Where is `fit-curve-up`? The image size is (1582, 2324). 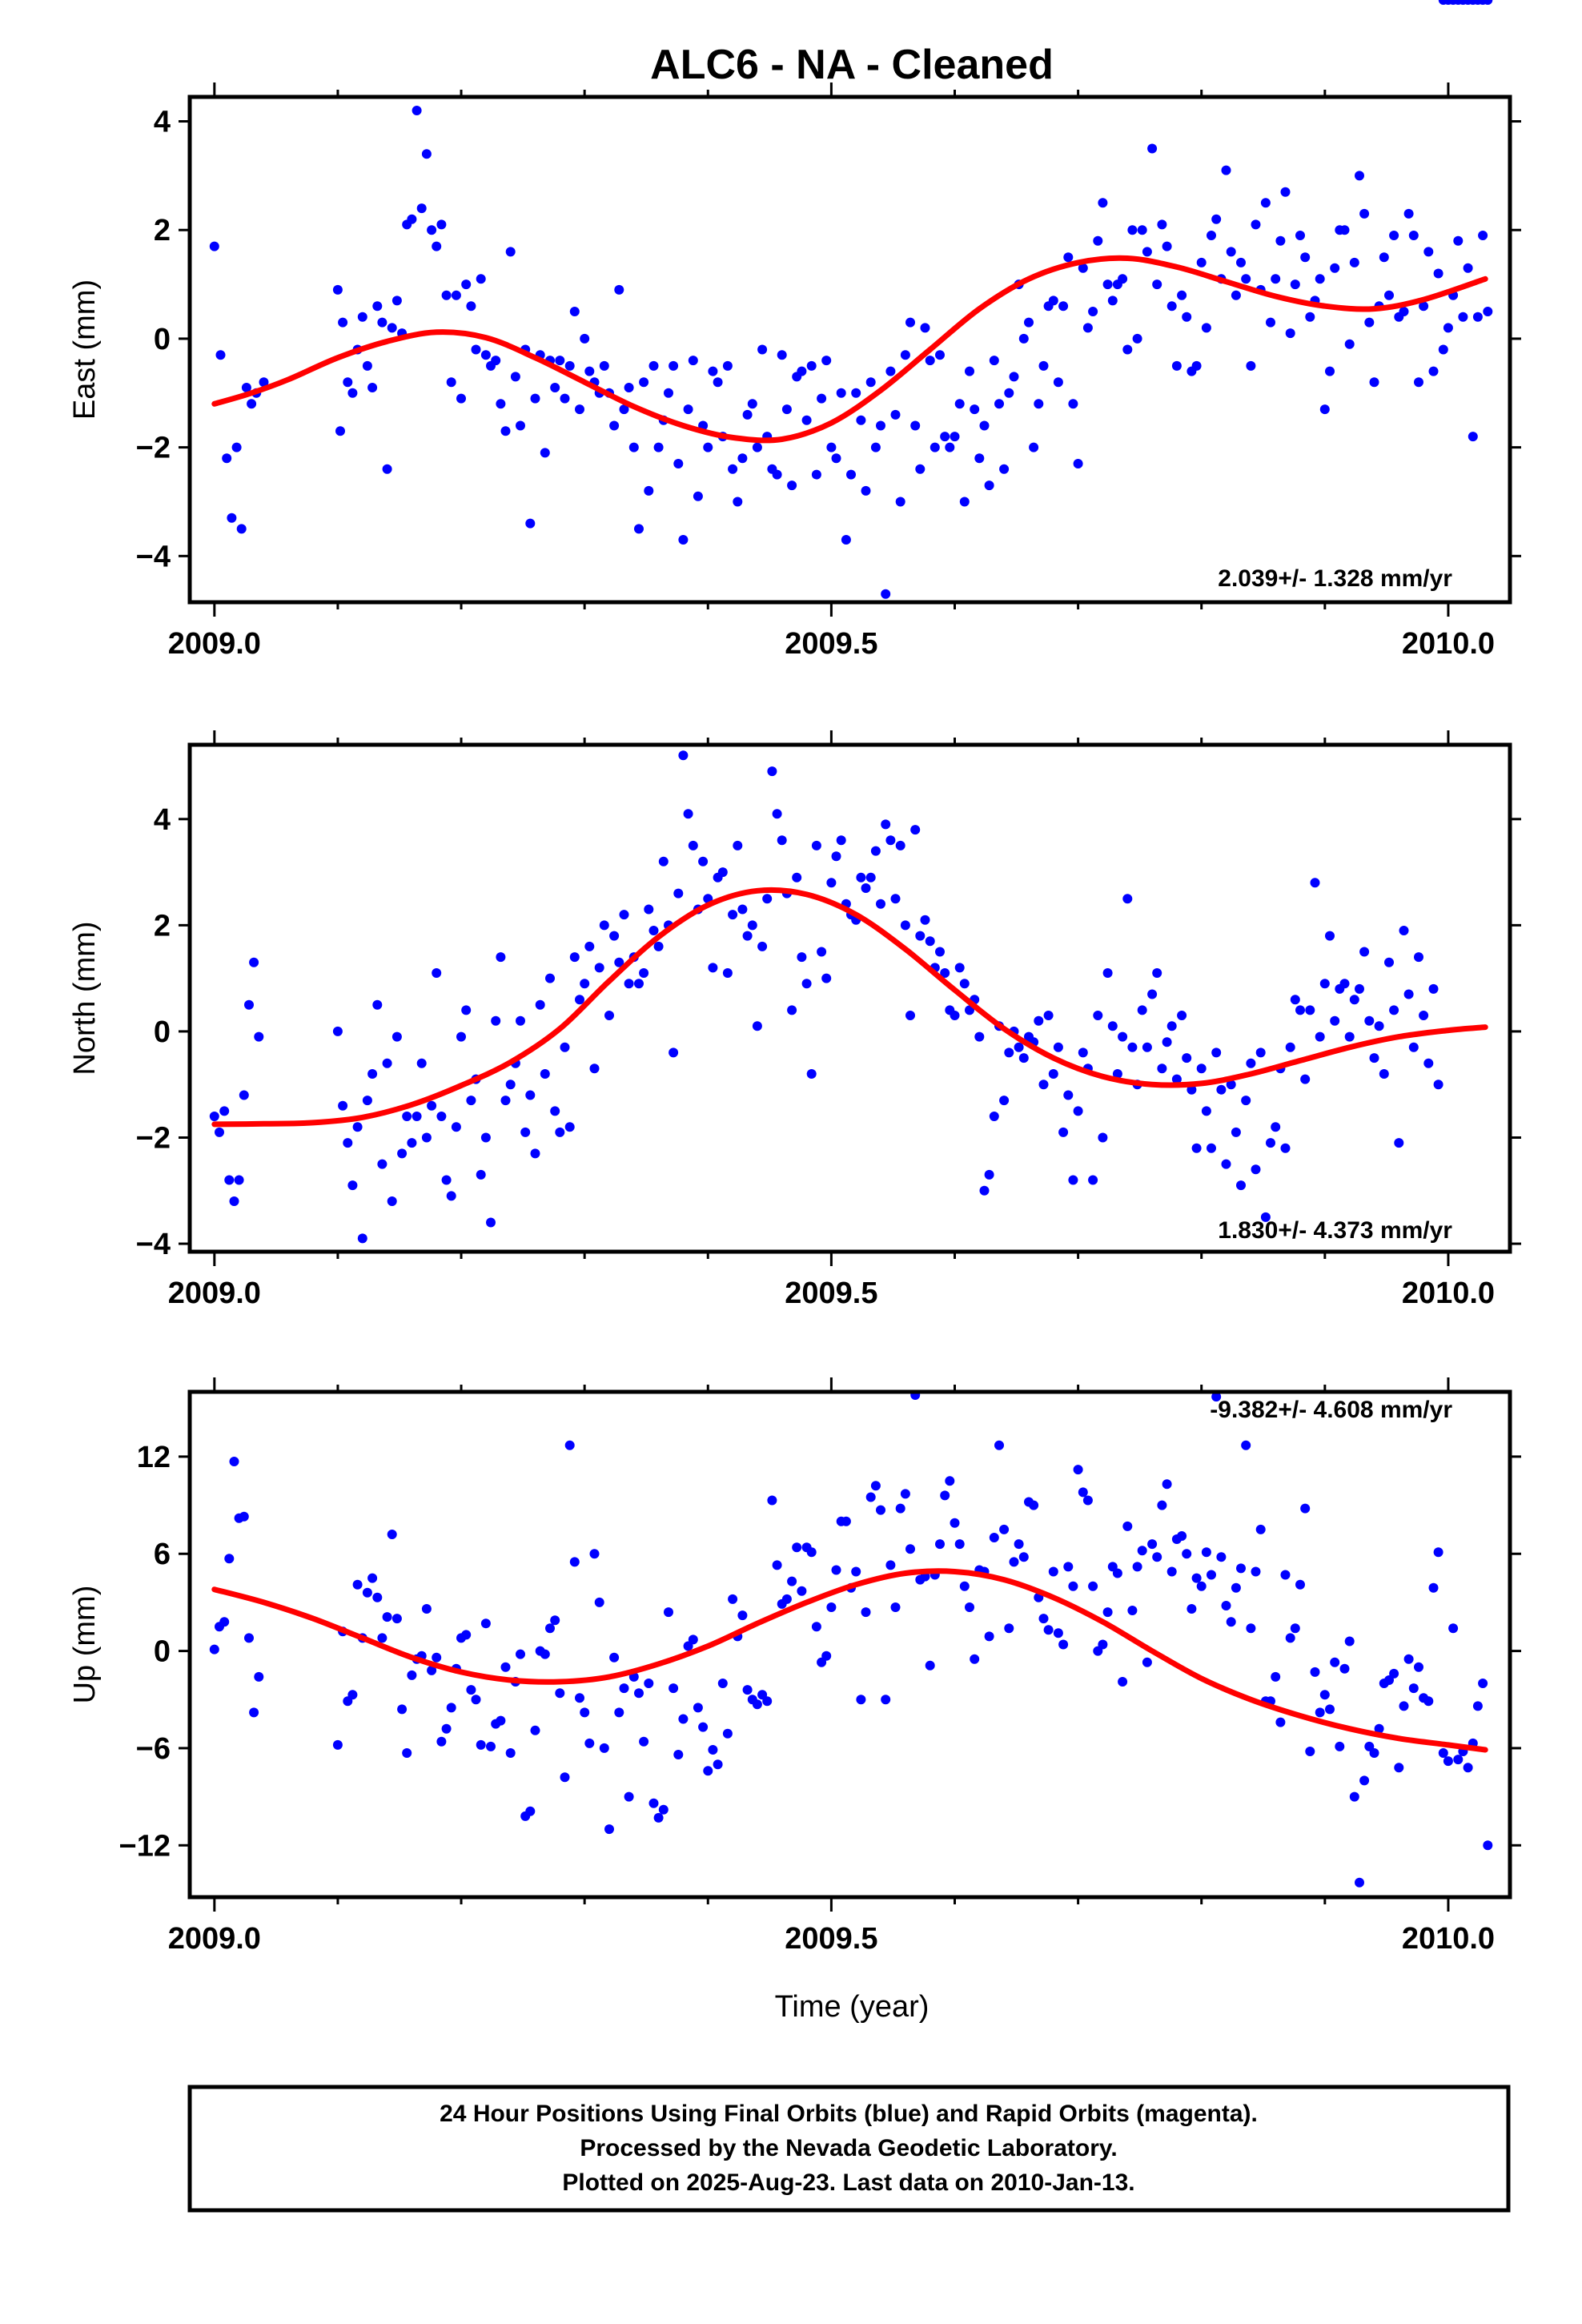
fit-curve-up is located at coordinates (849, 1660).